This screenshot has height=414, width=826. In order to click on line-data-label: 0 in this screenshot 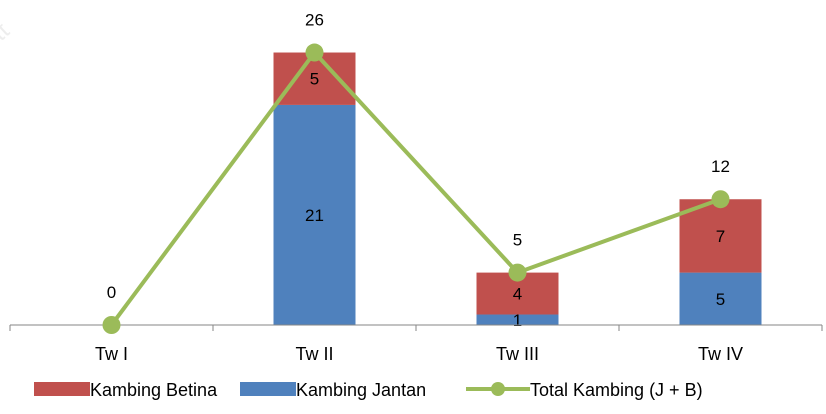, I will do `click(111, 292)`.